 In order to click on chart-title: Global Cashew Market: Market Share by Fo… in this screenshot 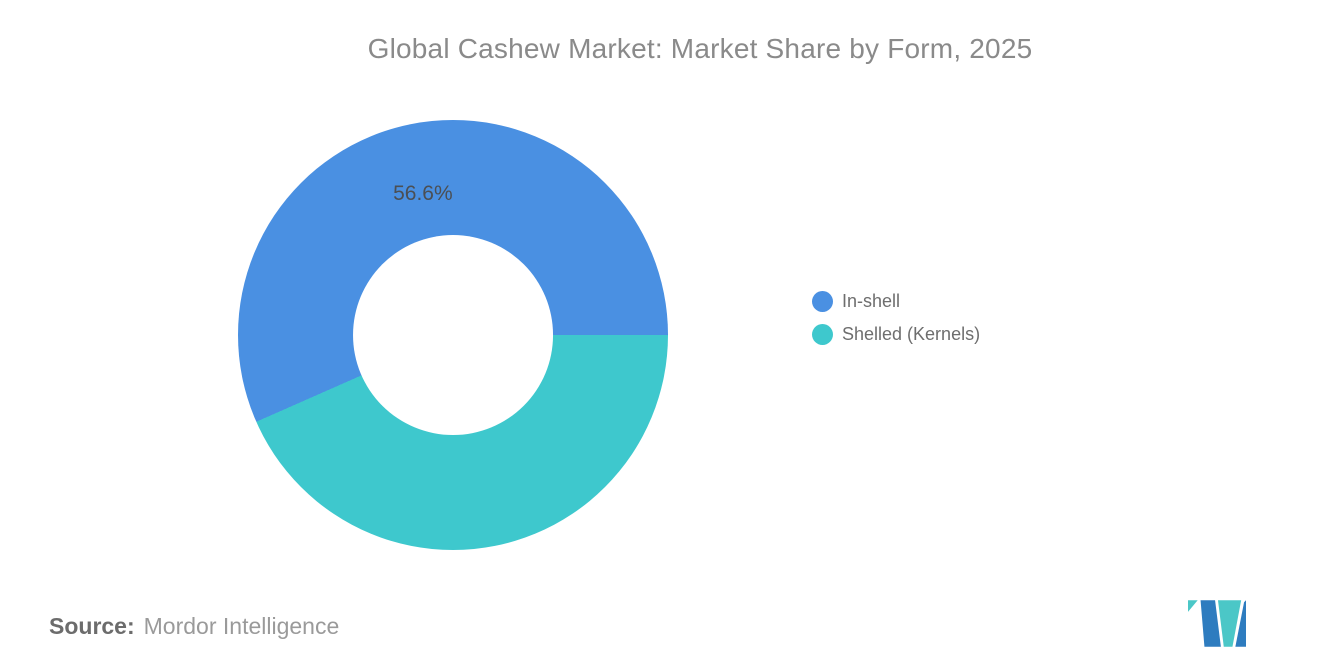, I will do `click(700, 48)`.